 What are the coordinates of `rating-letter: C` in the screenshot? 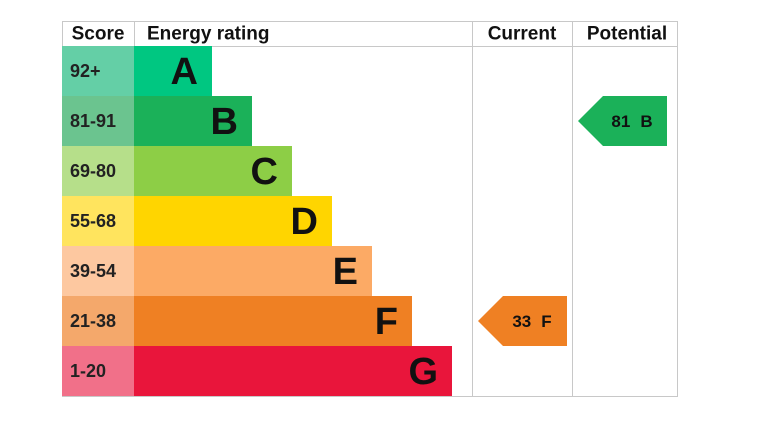 It's located at (264, 172).